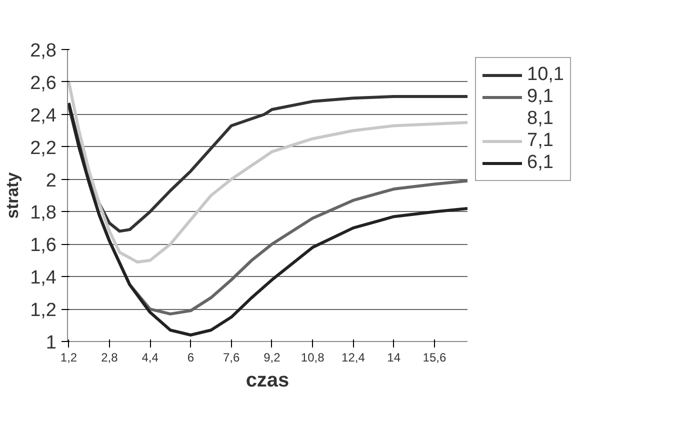 This screenshot has height=438, width=676. Describe the element at coordinates (51, 181) in the screenshot. I see `y-tick-label: 2` at that location.